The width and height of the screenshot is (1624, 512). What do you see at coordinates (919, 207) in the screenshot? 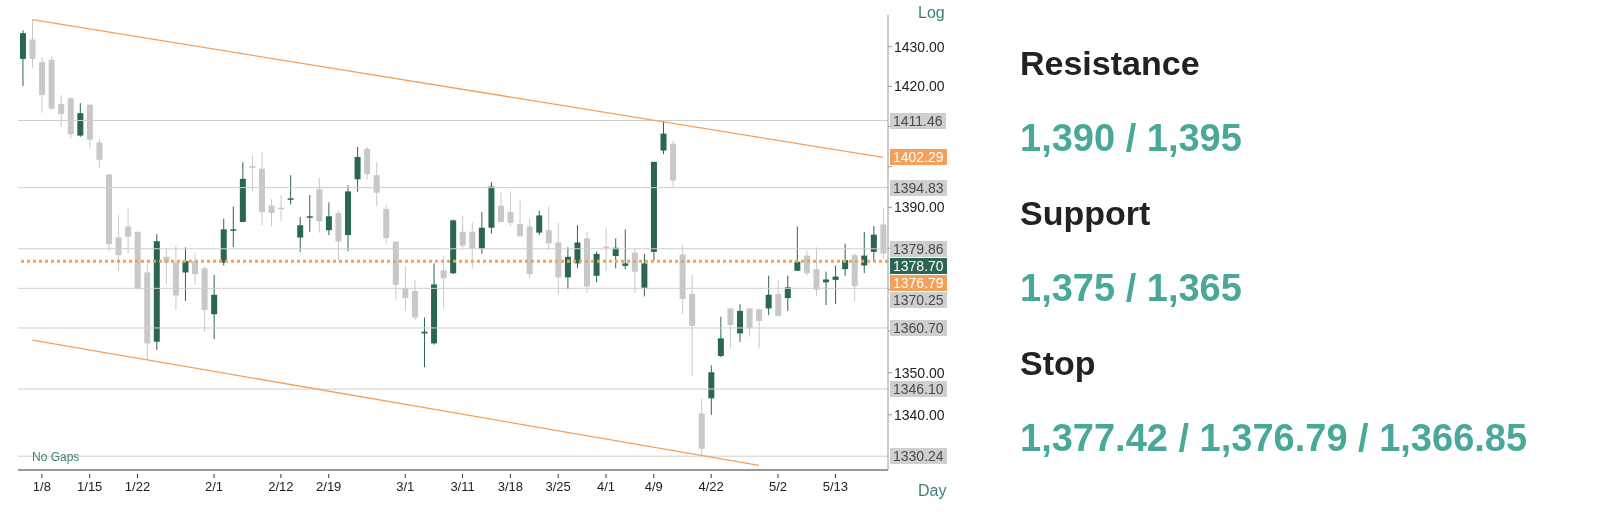
I see `y-tick-label: 1390.00` at bounding box center [919, 207].